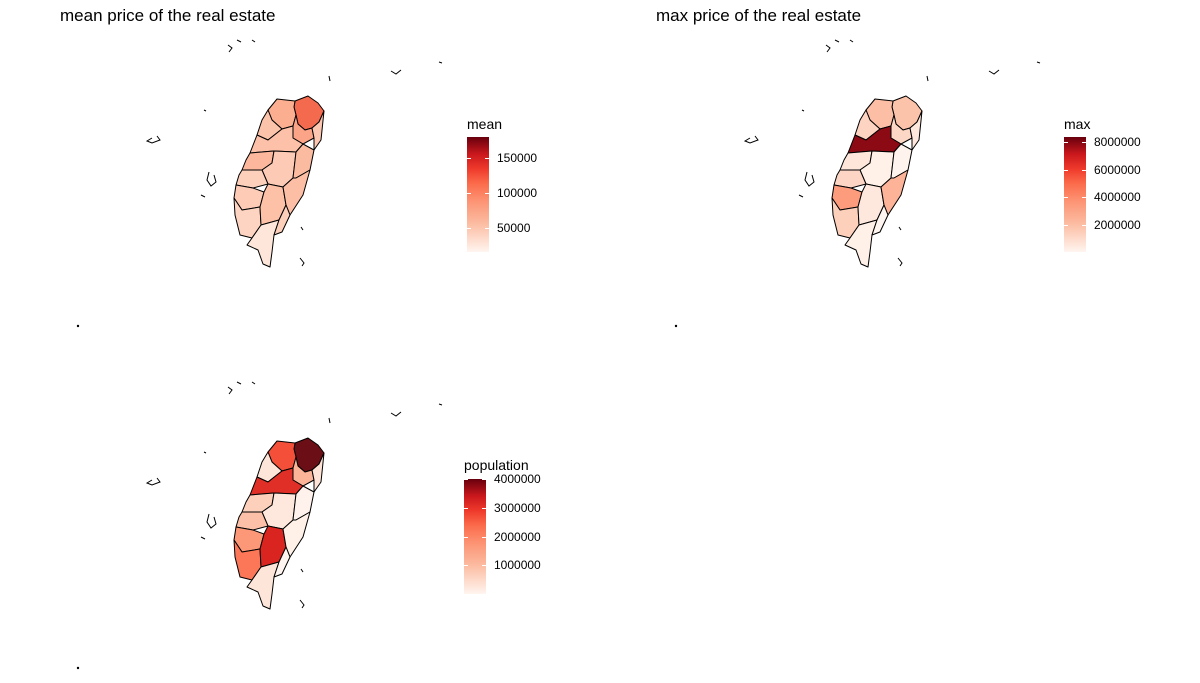 The height and width of the screenshot is (683, 1200). What do you see at coordinates (759, 15) in the screenshot?
I see `panel-title: max price of the real estate` at bounding box center [759, 15].